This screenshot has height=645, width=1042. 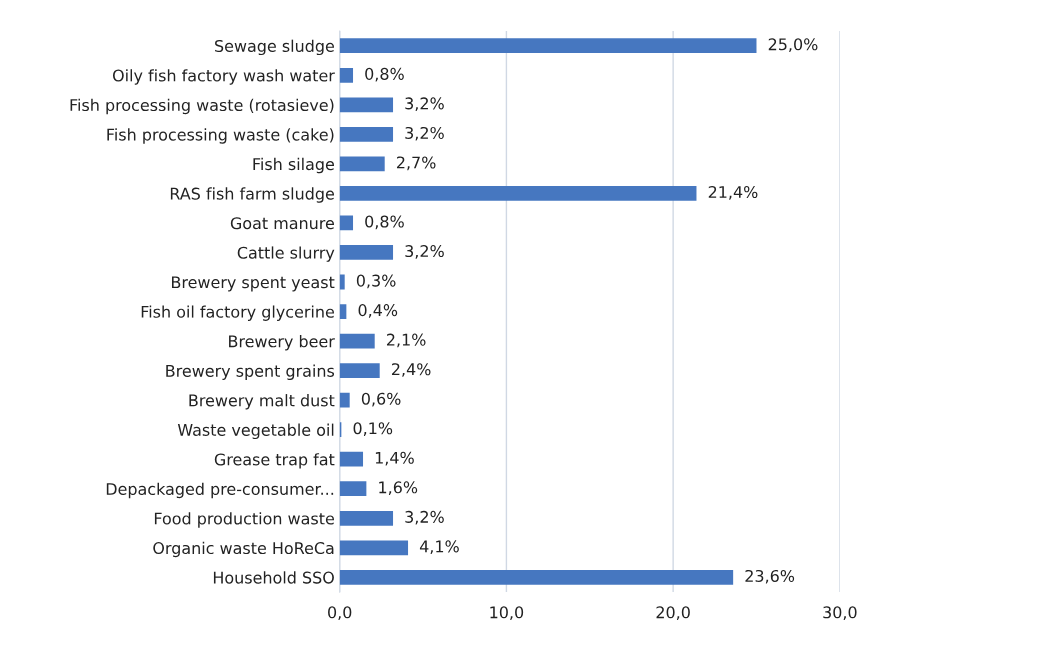 I want to click on x-tick-label: 10,0, so click(x=507, y=613).